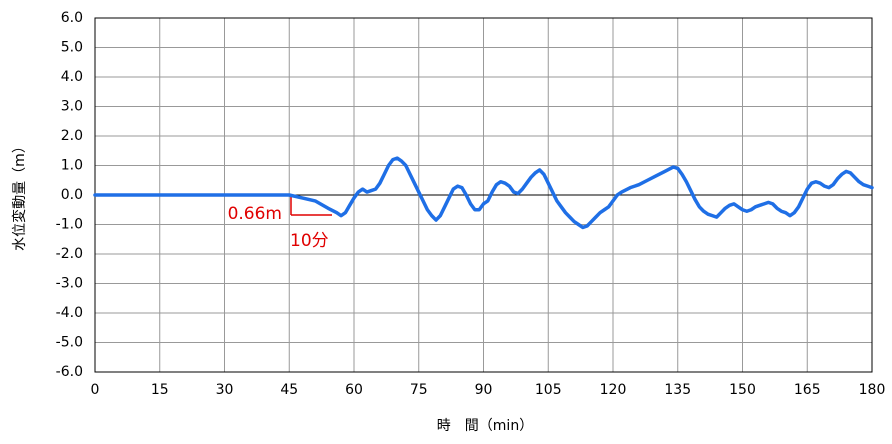 Image resolution: width=892 pixels, height=444 pixels. What do you see at coordinates (72, 107) in the screenshot?
I see `y-tick-label: 3.0` at bounding box center [72, 107].